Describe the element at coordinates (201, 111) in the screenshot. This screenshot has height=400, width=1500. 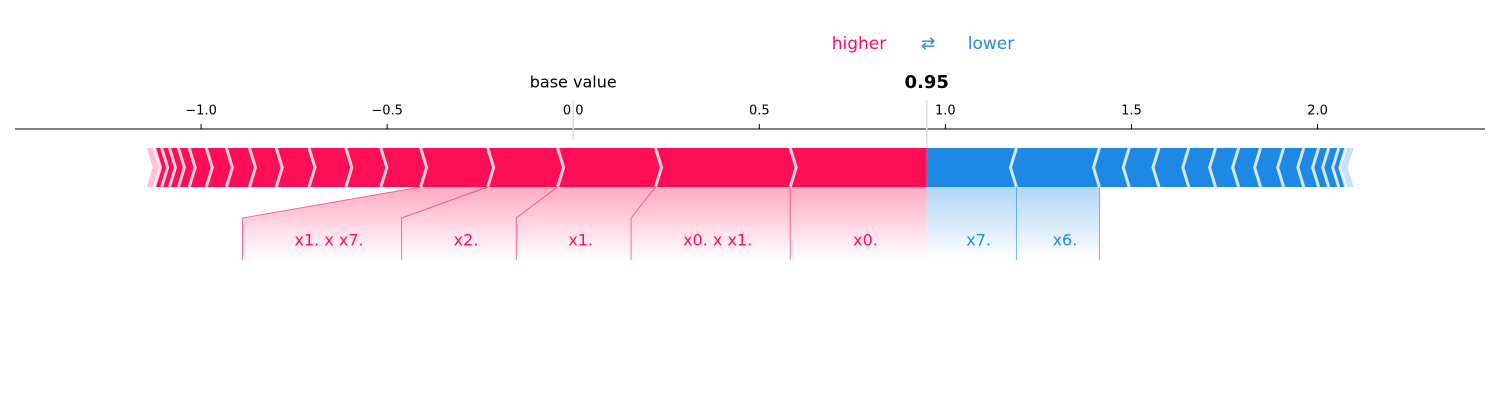
I see `x-tick-label: −1.0` at that location.